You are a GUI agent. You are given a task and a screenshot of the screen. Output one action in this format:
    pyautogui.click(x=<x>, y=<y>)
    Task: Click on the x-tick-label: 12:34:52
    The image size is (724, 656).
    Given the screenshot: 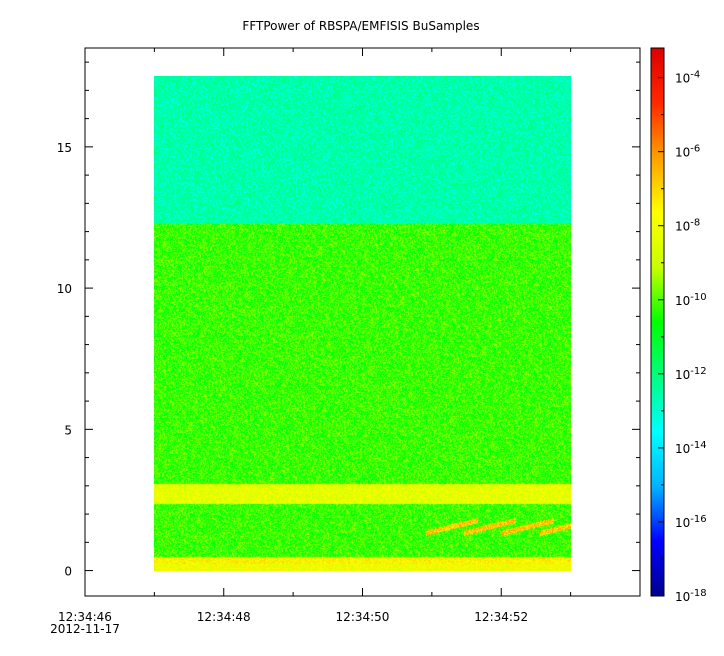 What is the action you would take?
    pyautogui.click(x=501, y=617)
    